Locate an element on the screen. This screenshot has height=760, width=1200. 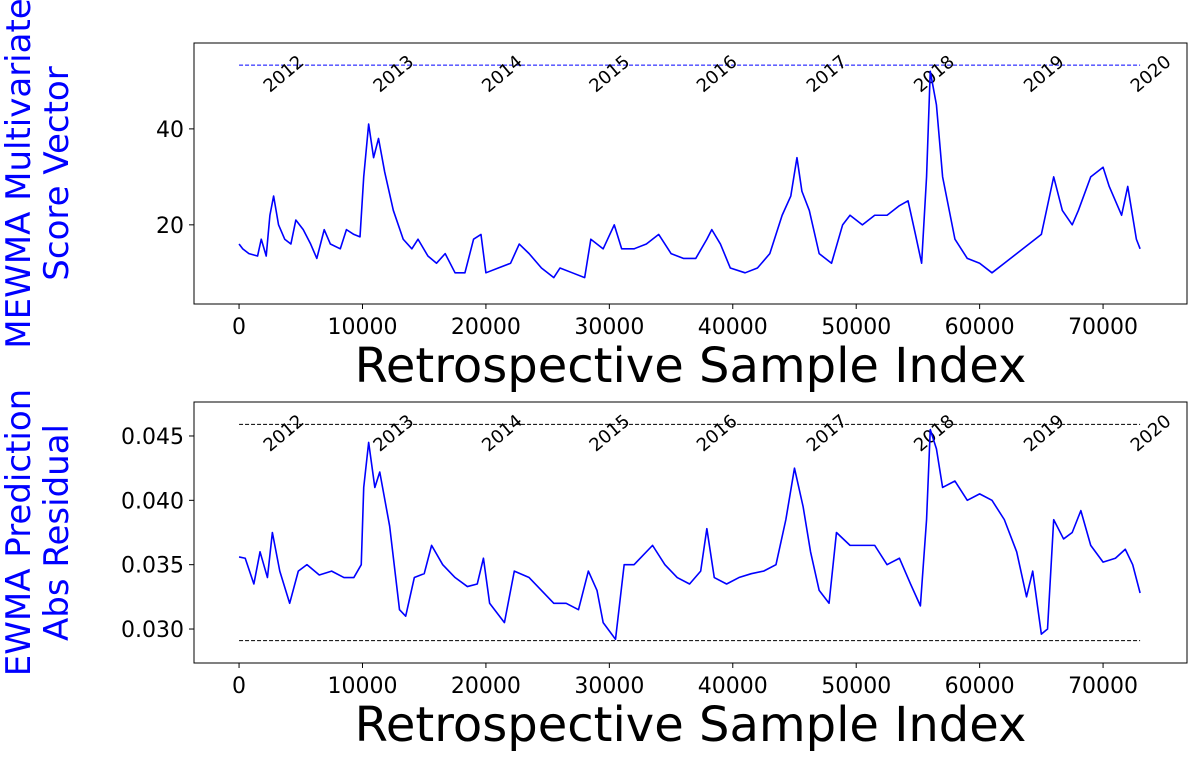
year-annotation: 2018 is located at coordinates (934, 434).